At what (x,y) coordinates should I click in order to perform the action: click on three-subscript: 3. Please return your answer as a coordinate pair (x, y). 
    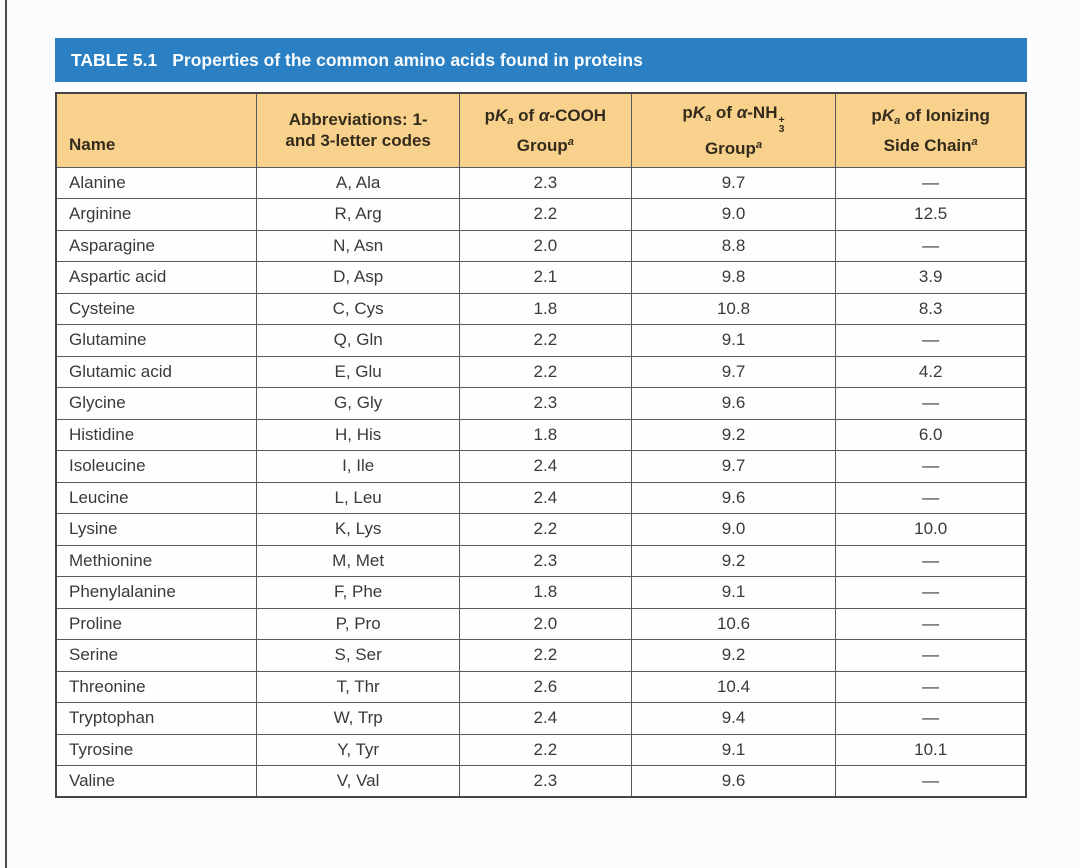
    Looking at the image, I should click on (781, 129).